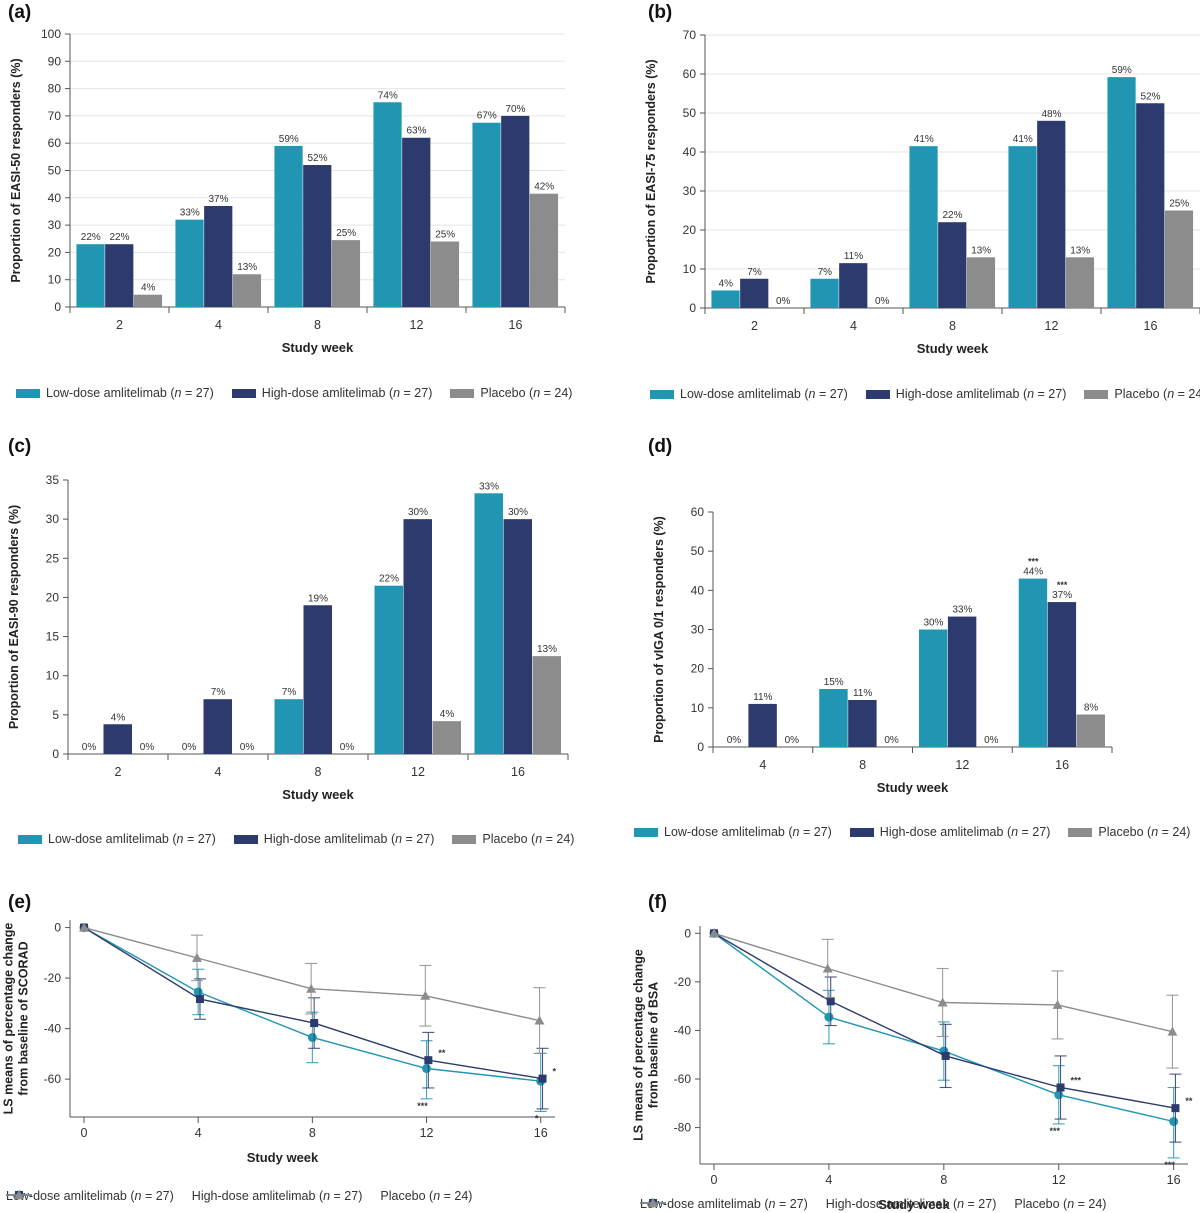 The image size is (1200, 1213). What do you see at coordinates (714, 1180) in the screenshot?
I see `x-tick-label: 0` at bounding box center [714, 1180].